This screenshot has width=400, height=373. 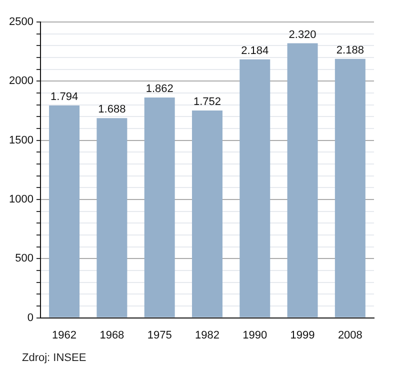 I want to click on data-label: 2.188, so click(x=350, y=50).